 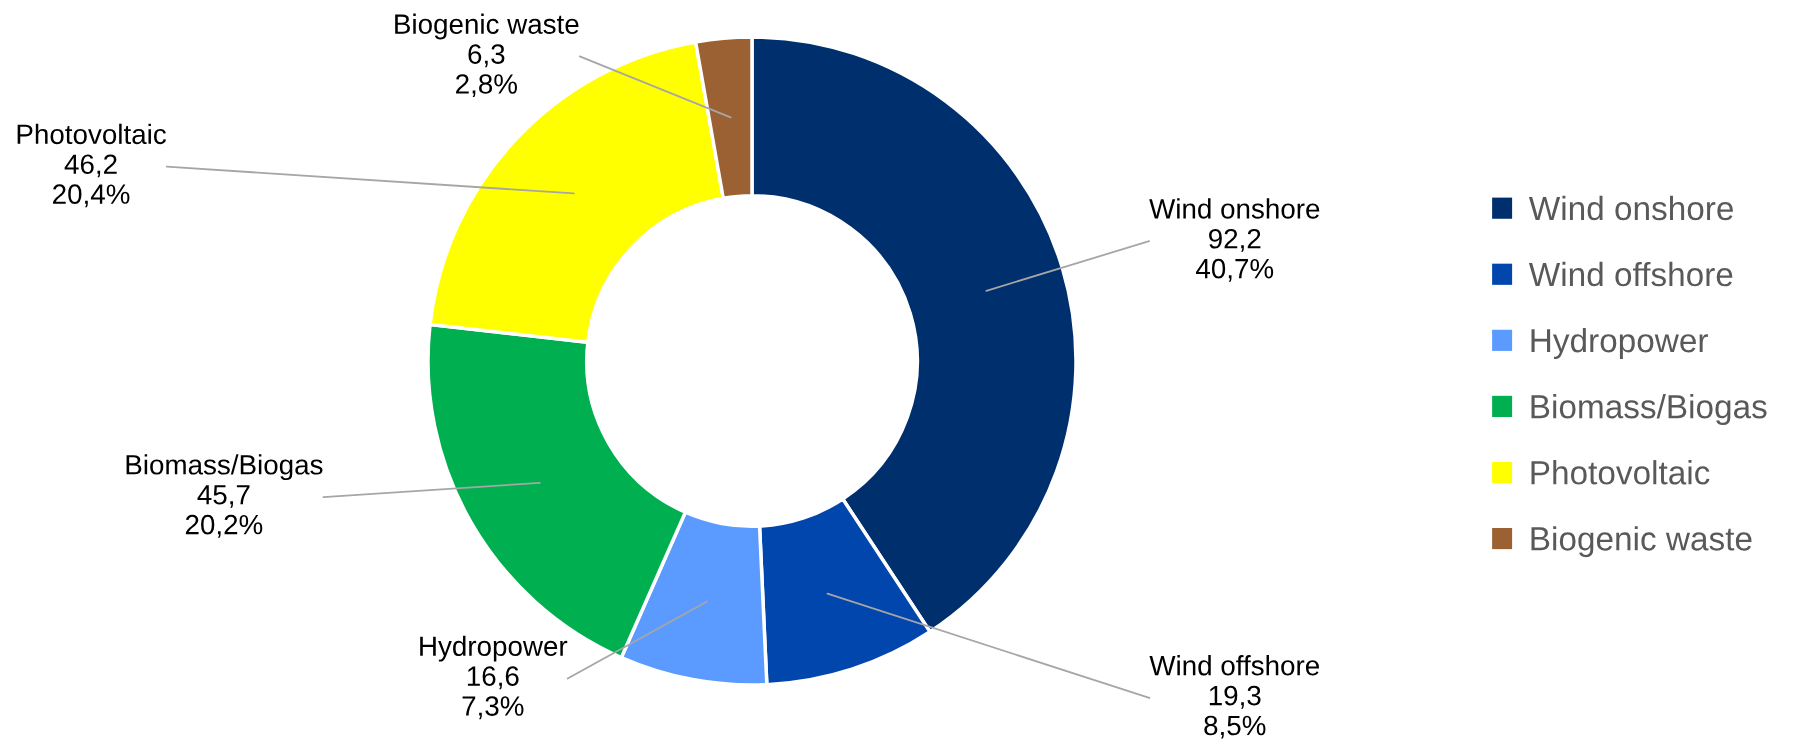 I want to click on legend-label: Hydropower, so click(x=1619, y=343).